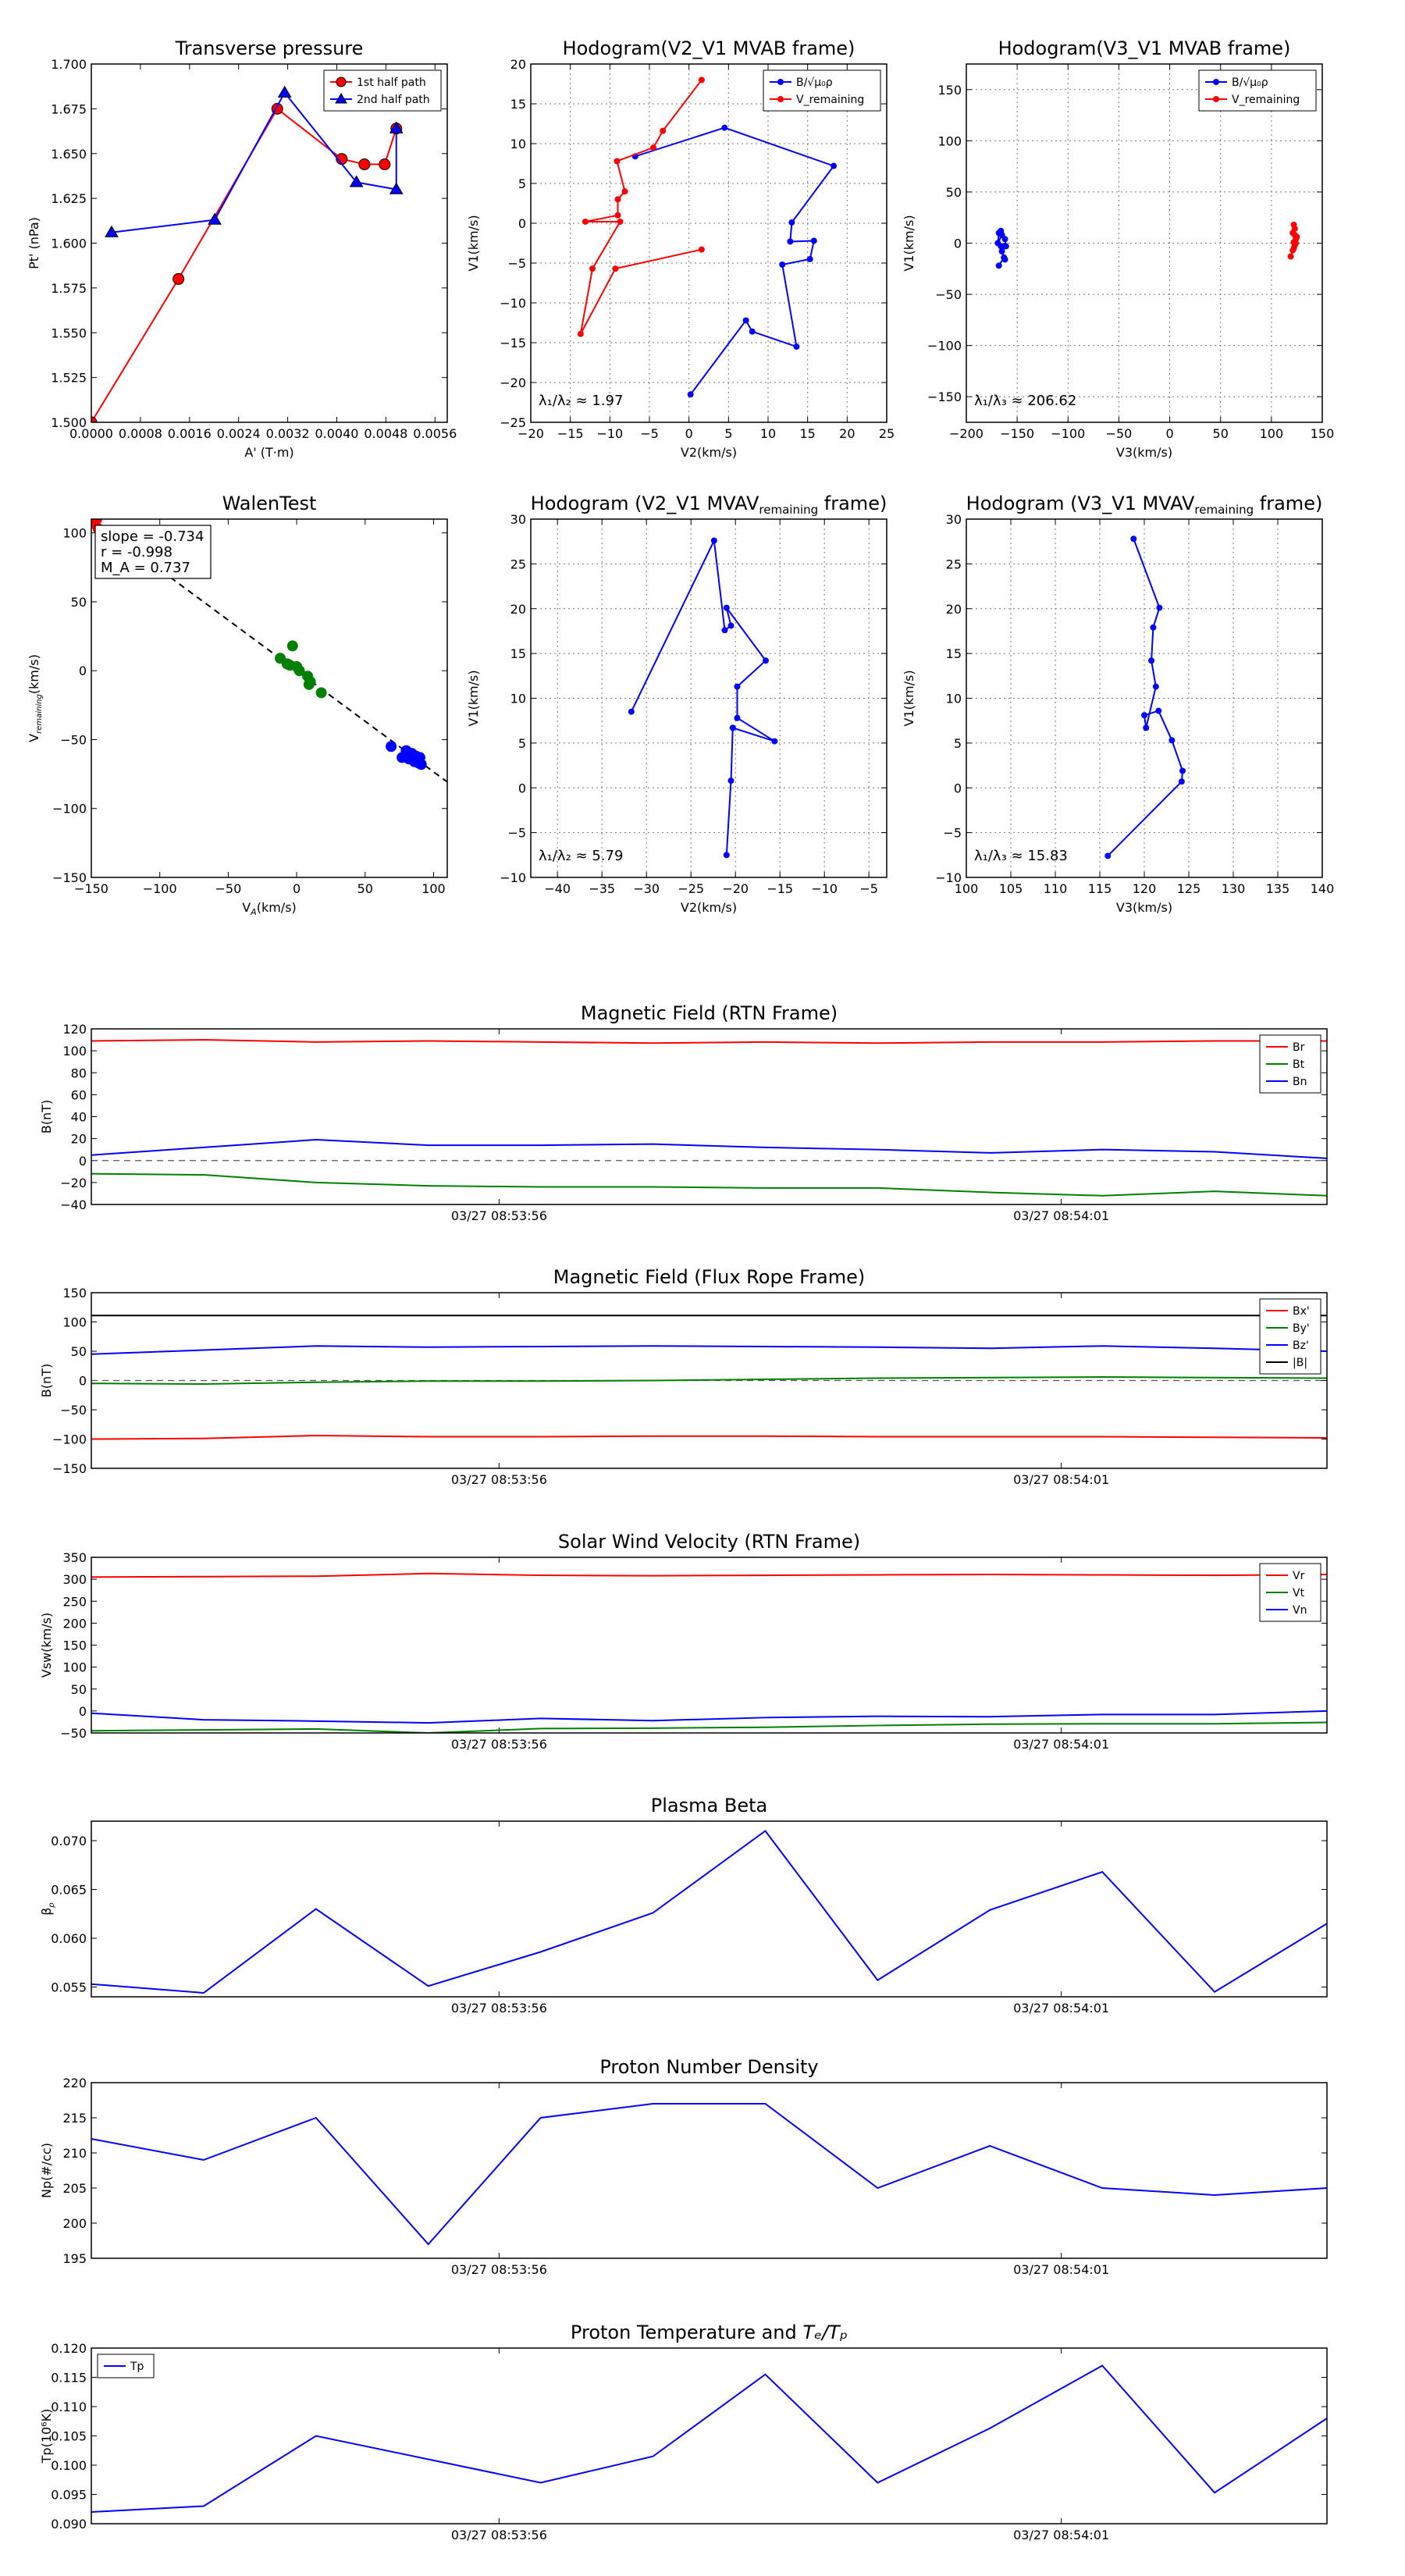  What do you see at coordinates (950, 90) in the screenshot?
I see `y-tick-label: 150` at bounding box center [950, 90].